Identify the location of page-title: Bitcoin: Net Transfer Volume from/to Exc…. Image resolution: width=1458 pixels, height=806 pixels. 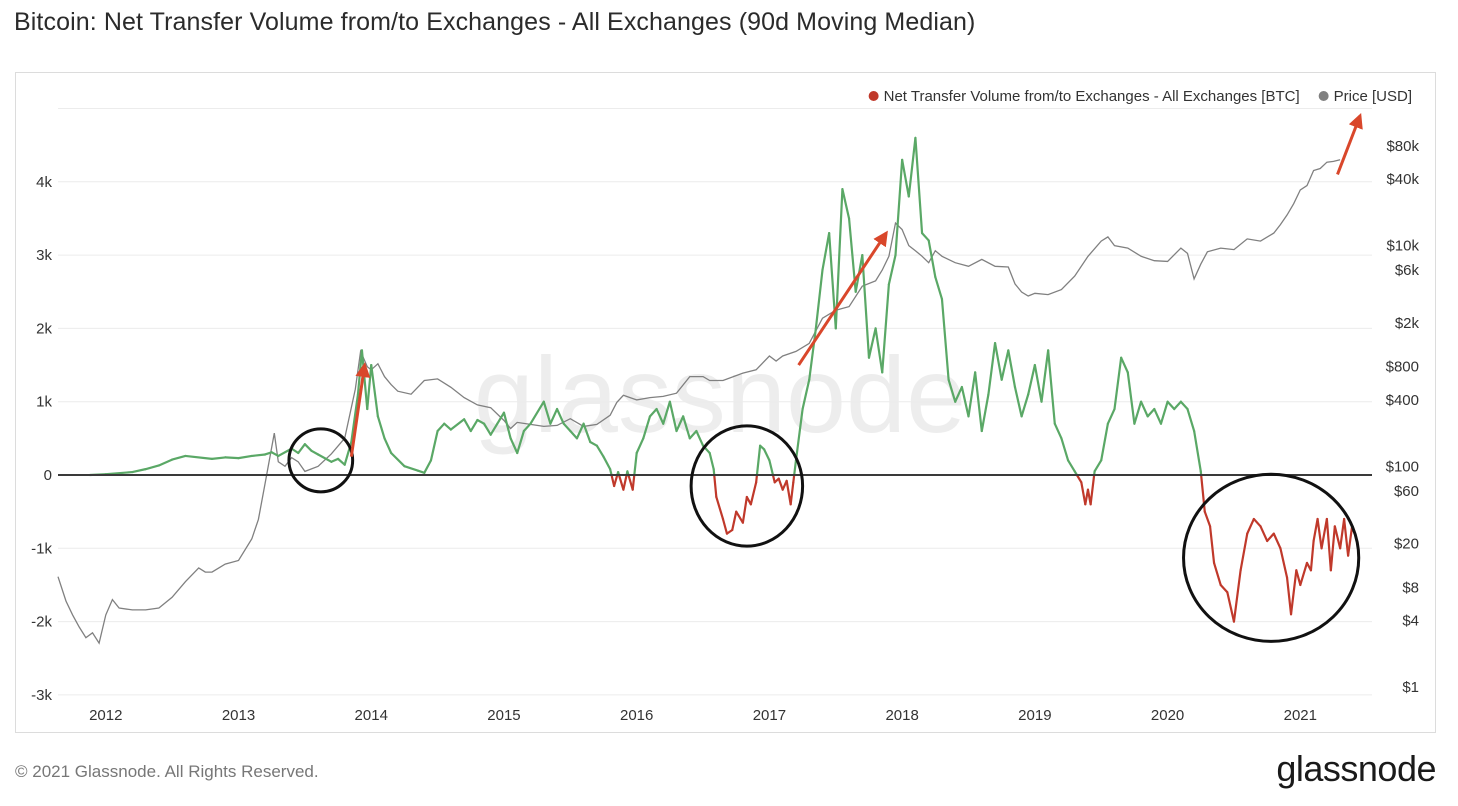
(495, 22).